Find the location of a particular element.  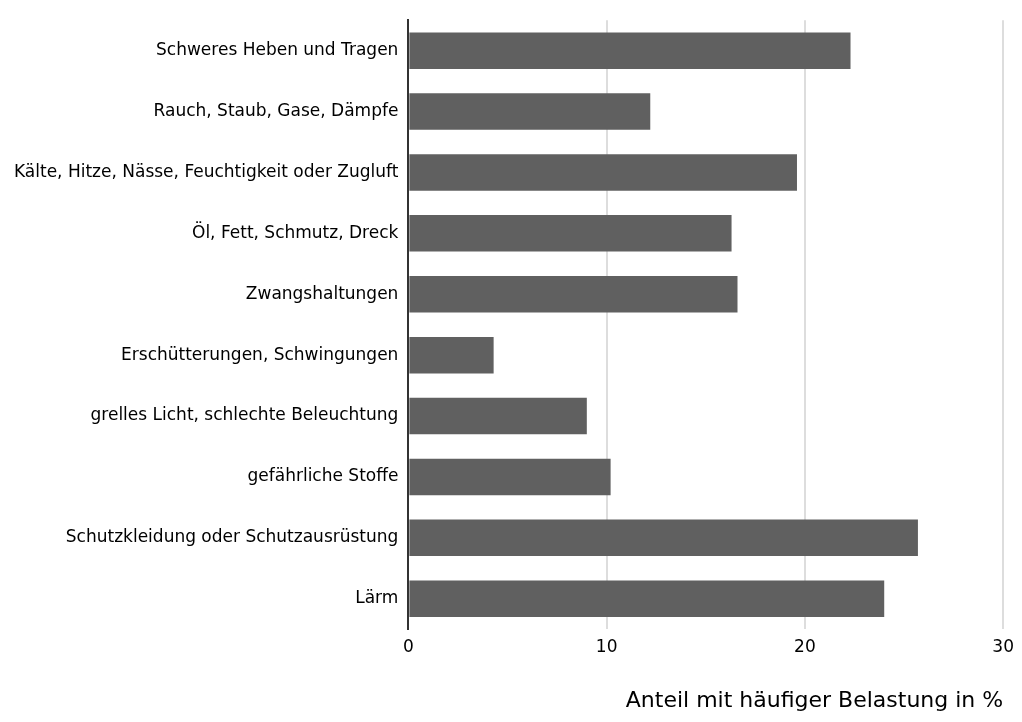

y-tick-label: grelles Licht, schlechte Beleuchtung is located at coordinates (244, 414).